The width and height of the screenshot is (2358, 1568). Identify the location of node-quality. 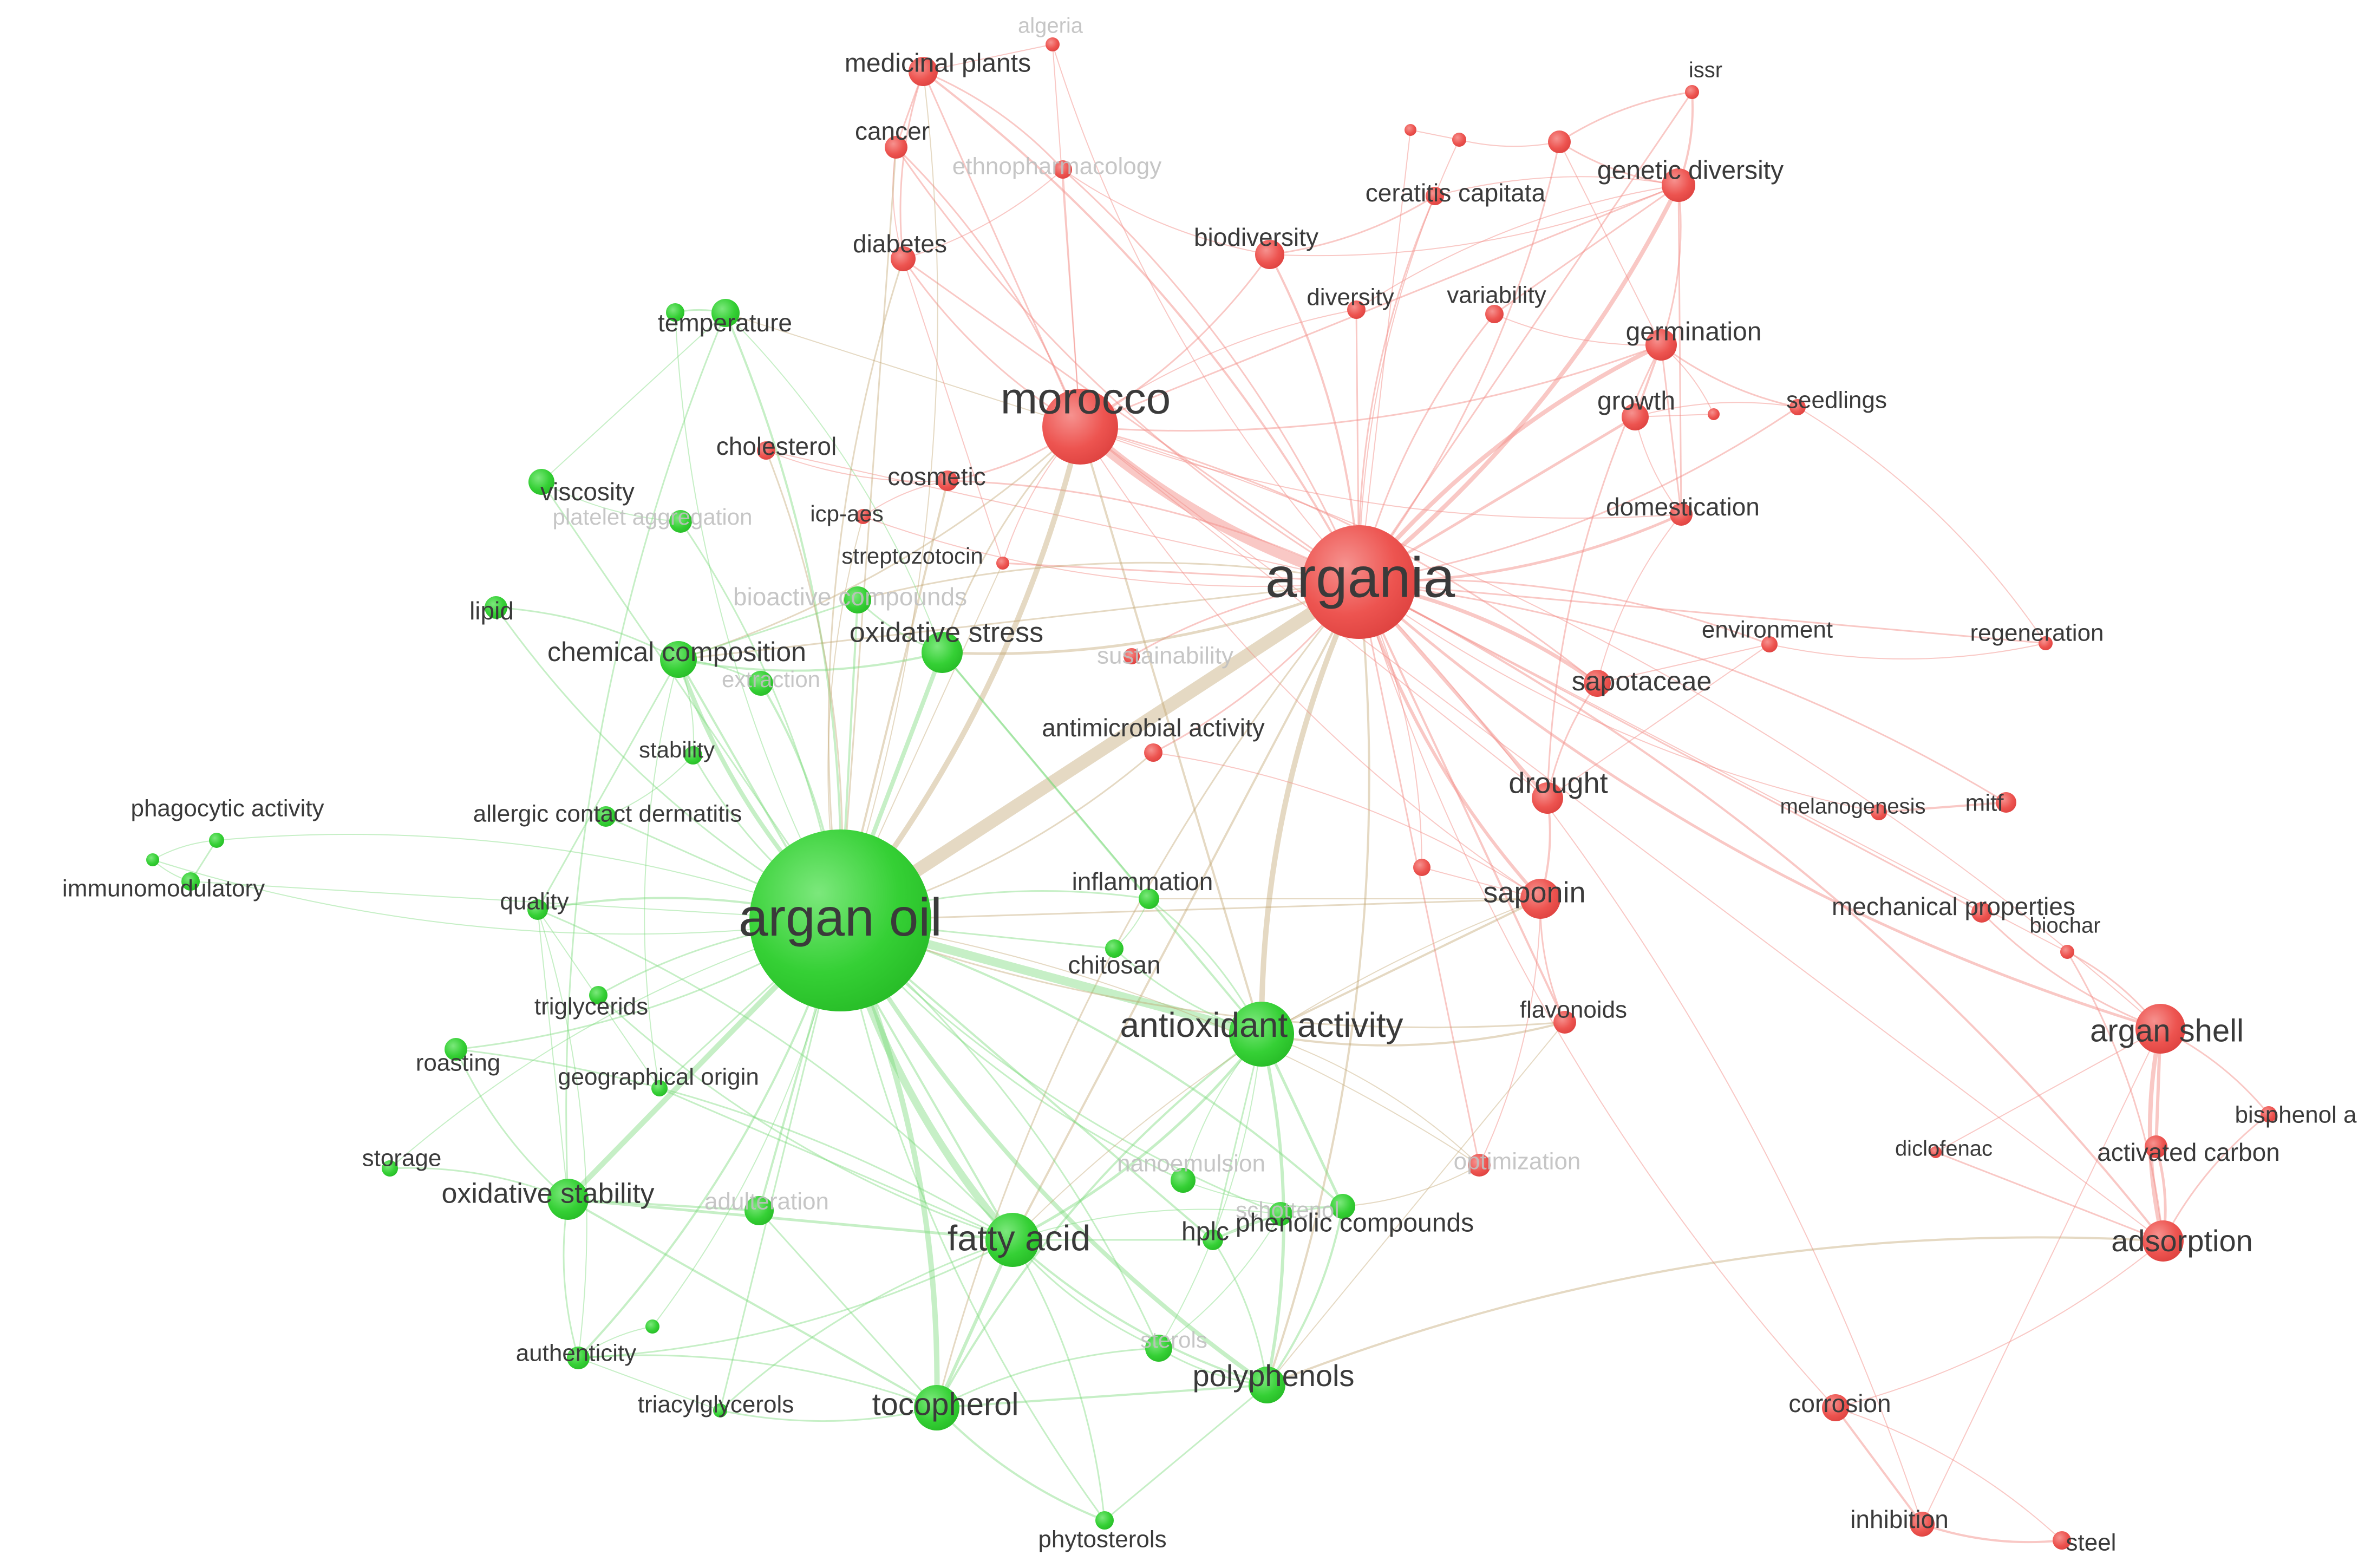
(537, 909).